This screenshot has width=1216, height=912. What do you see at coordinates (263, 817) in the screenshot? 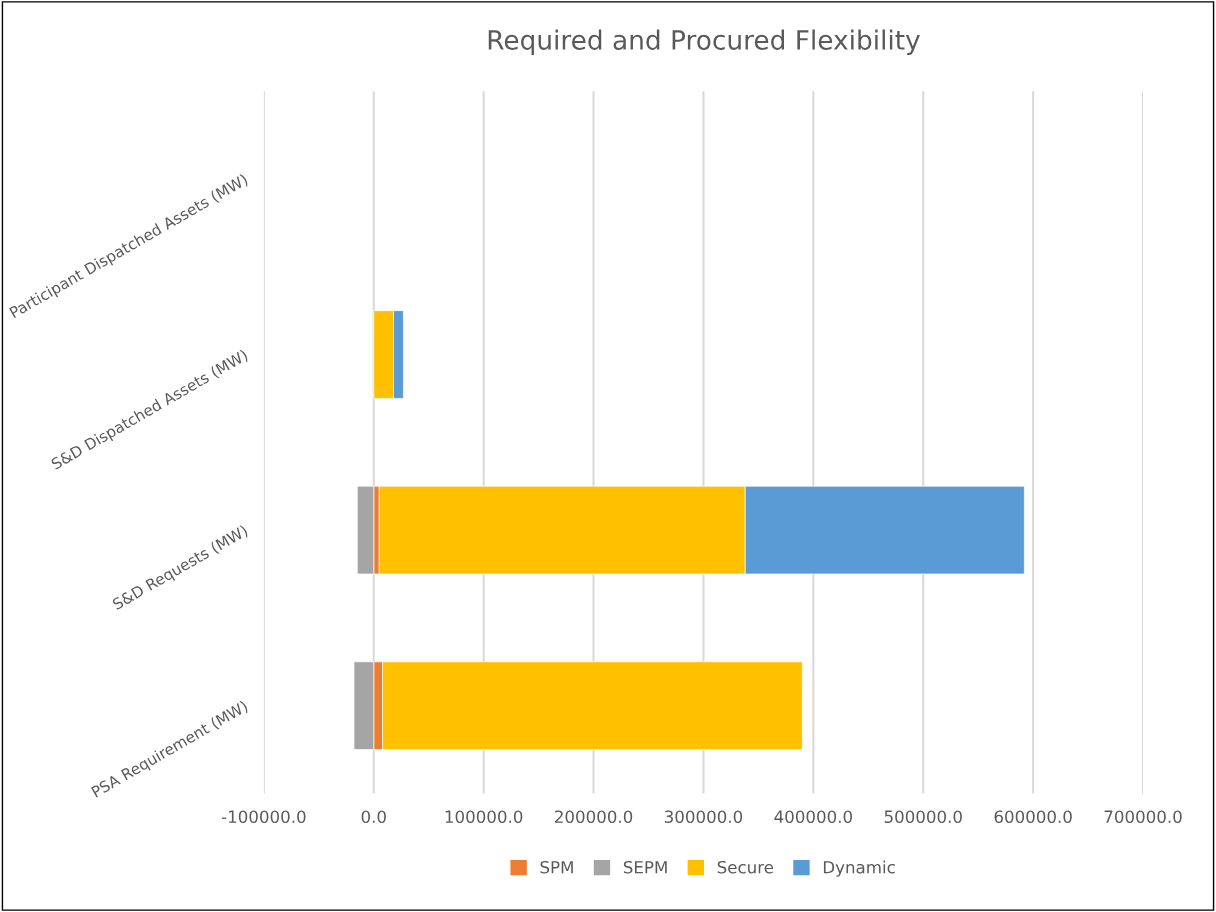
I see `x-tick-label: -100000.0` at bounding box center [263, 817].